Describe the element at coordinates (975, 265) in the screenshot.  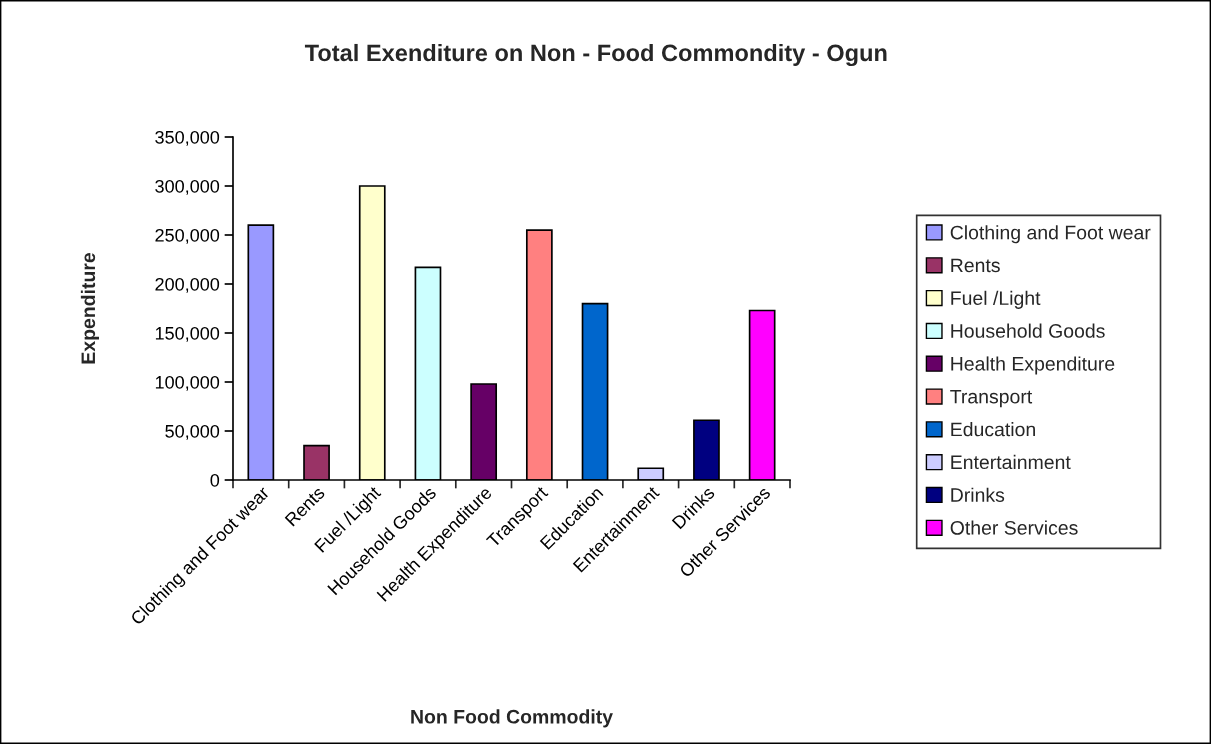
I see `legend-label: Rents` at that location.